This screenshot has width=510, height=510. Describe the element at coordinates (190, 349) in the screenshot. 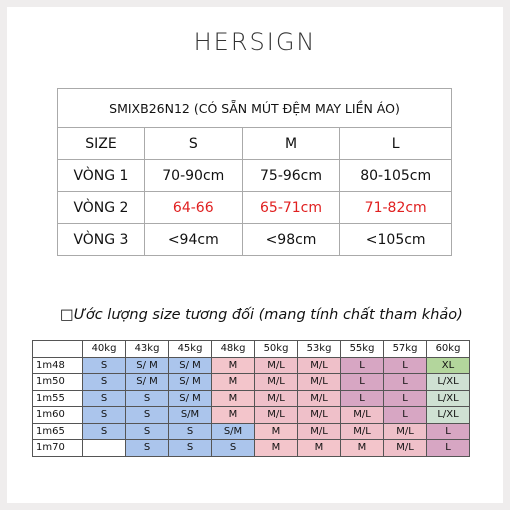

I see `weight-header: 45kg` at that location.